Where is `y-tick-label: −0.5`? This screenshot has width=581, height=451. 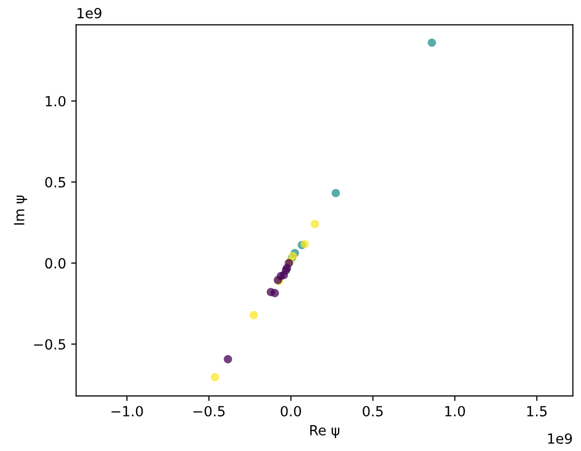
y-tick-label: −0.5 is located at coordinates (50, 344).